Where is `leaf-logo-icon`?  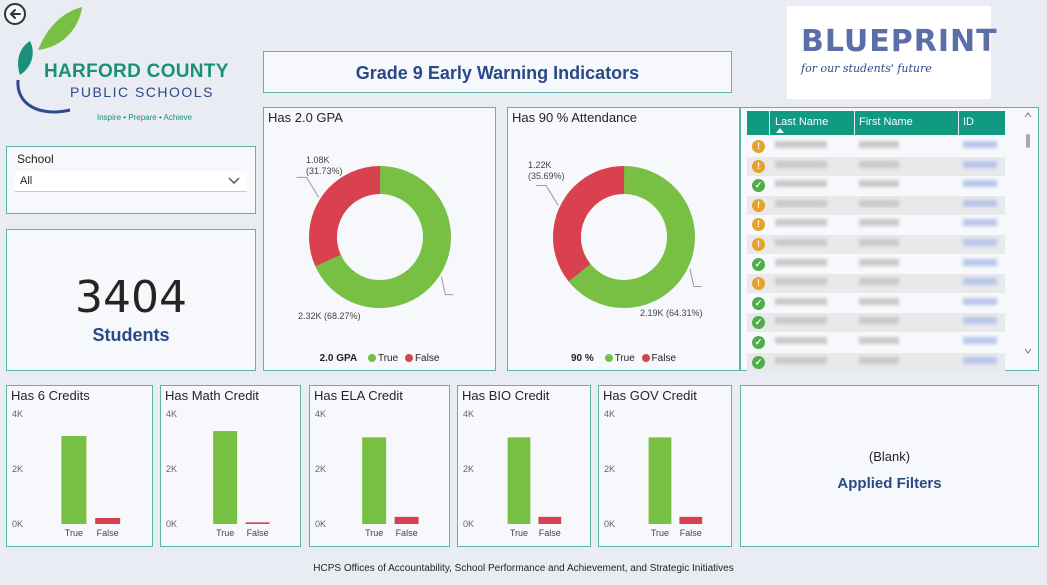
leaf-logo-icon is located at coordinates (49, 60).